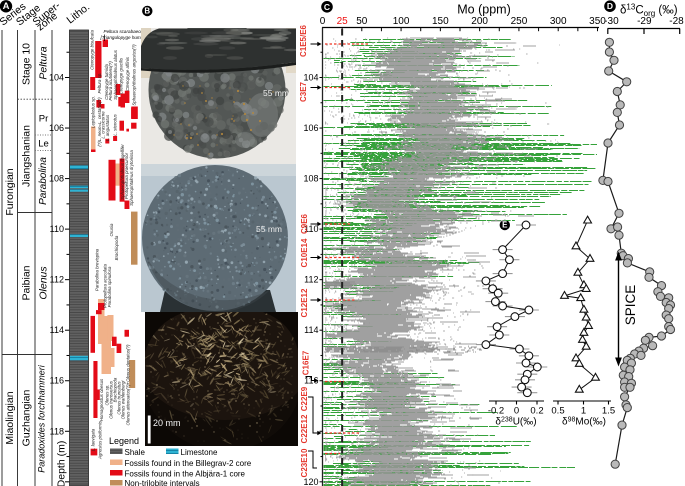 Image resolution: width=685 pixels, height=486 pixels. Describe the element at coordinates (104, 285) in the screenshot. I see `svg-text: Protopeltura acuculata` at that location.